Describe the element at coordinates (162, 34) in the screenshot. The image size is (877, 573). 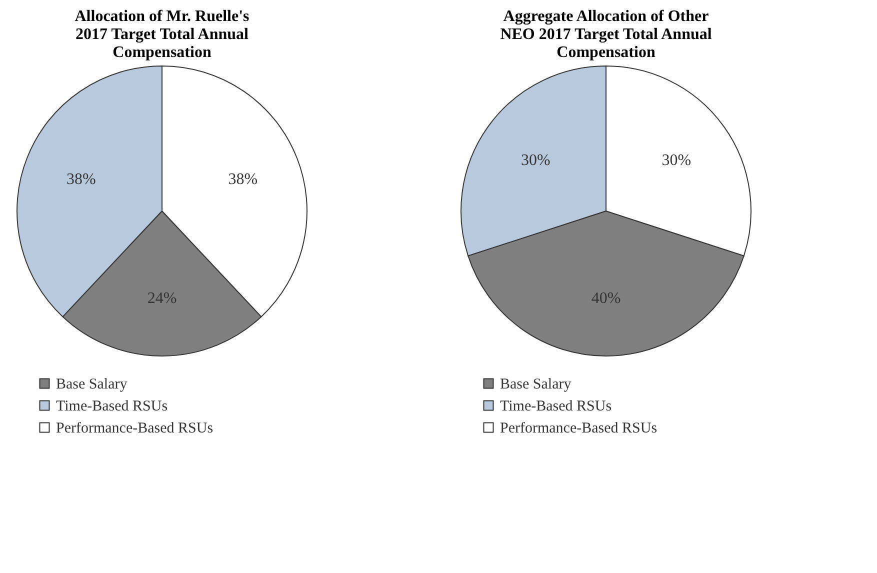
I see `chart-title: Allocation of Mr. Ruelle's 2017 Target Total Annual Compensation` at that location.